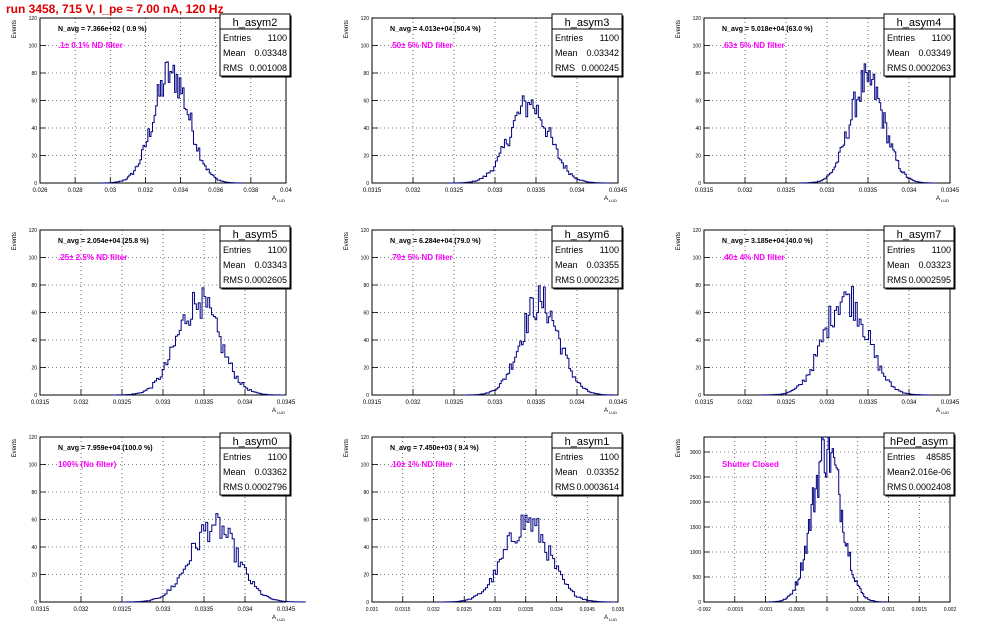 The width and height of the screenshot is (996, 622). What do you see at coordinates (237, 250) in the screenshot?
I see `stats-label: Entries` at bounding box center [237, 250].